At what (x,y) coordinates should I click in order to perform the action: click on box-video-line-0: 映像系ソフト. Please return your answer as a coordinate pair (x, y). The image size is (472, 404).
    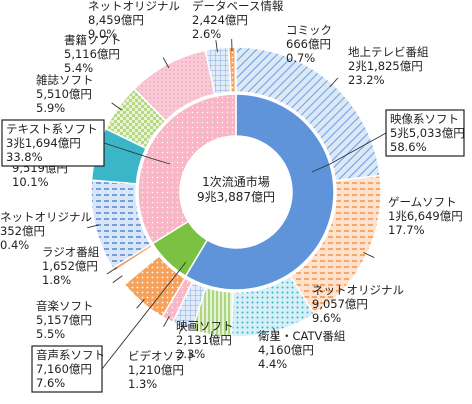
    Looking at the image, I should click on (424, 119).